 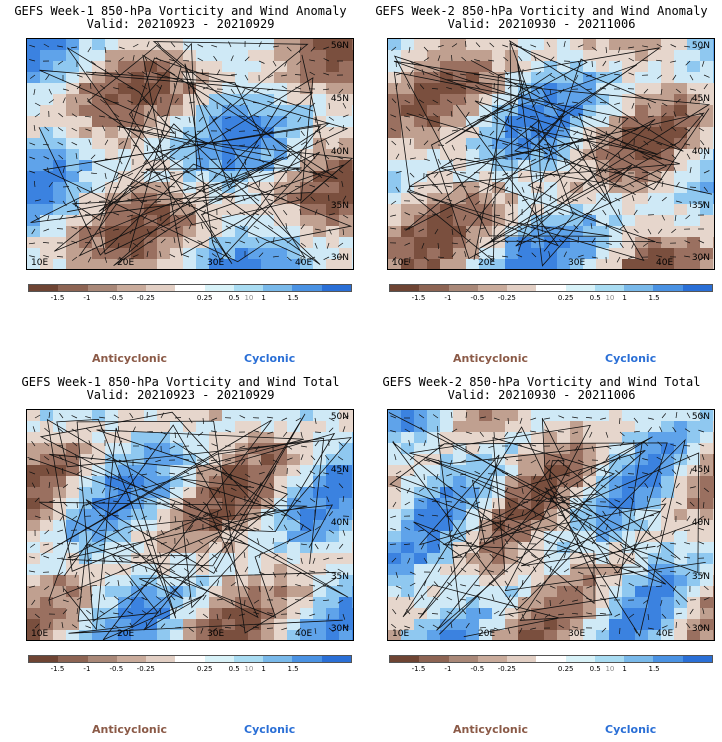 I want to click on colorbar-swatch, so click(x=336, y=659).